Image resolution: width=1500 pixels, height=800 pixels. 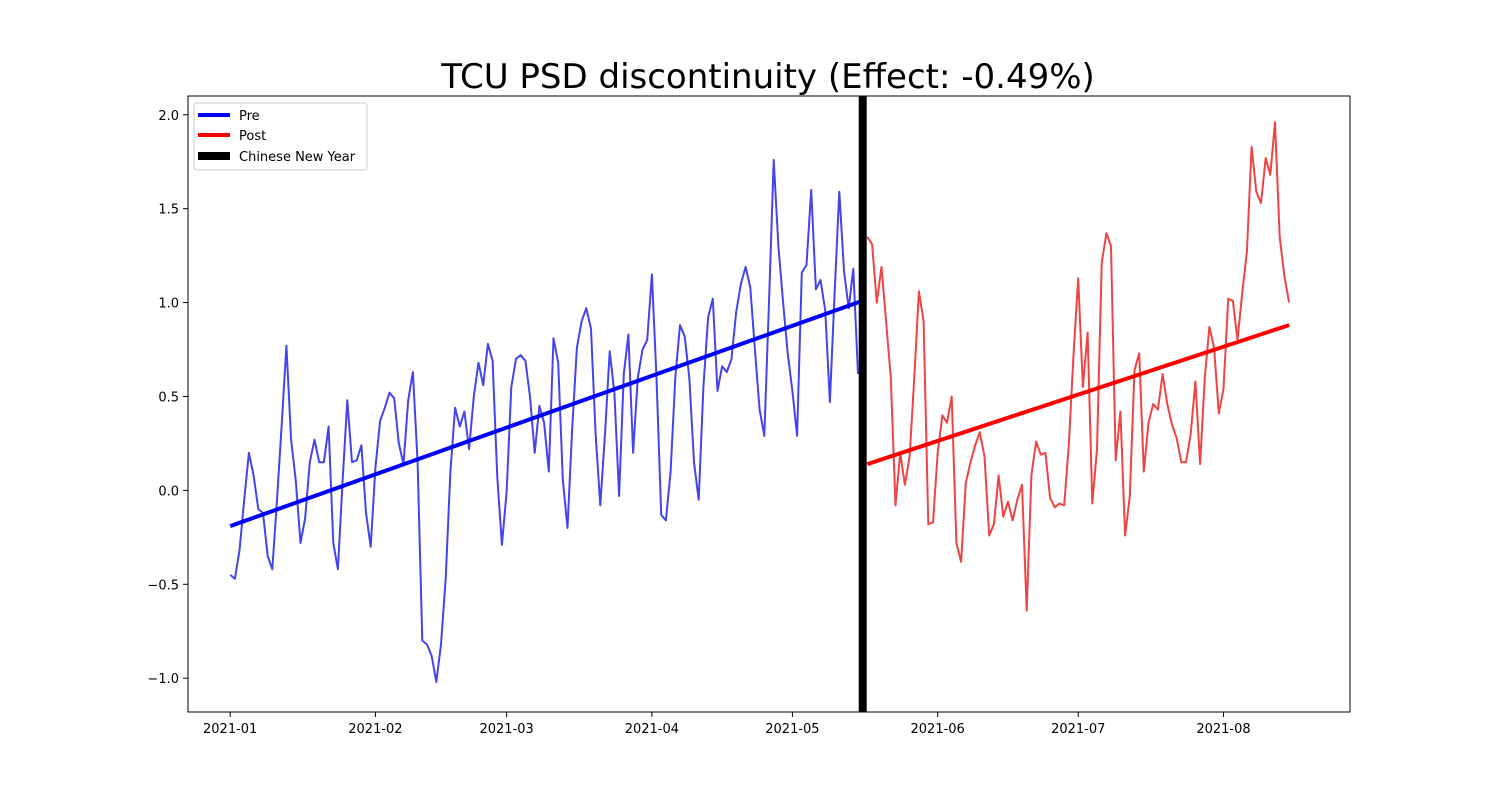 I want to click on x-tick-label: 2021-01, so click(x=230, y=729).